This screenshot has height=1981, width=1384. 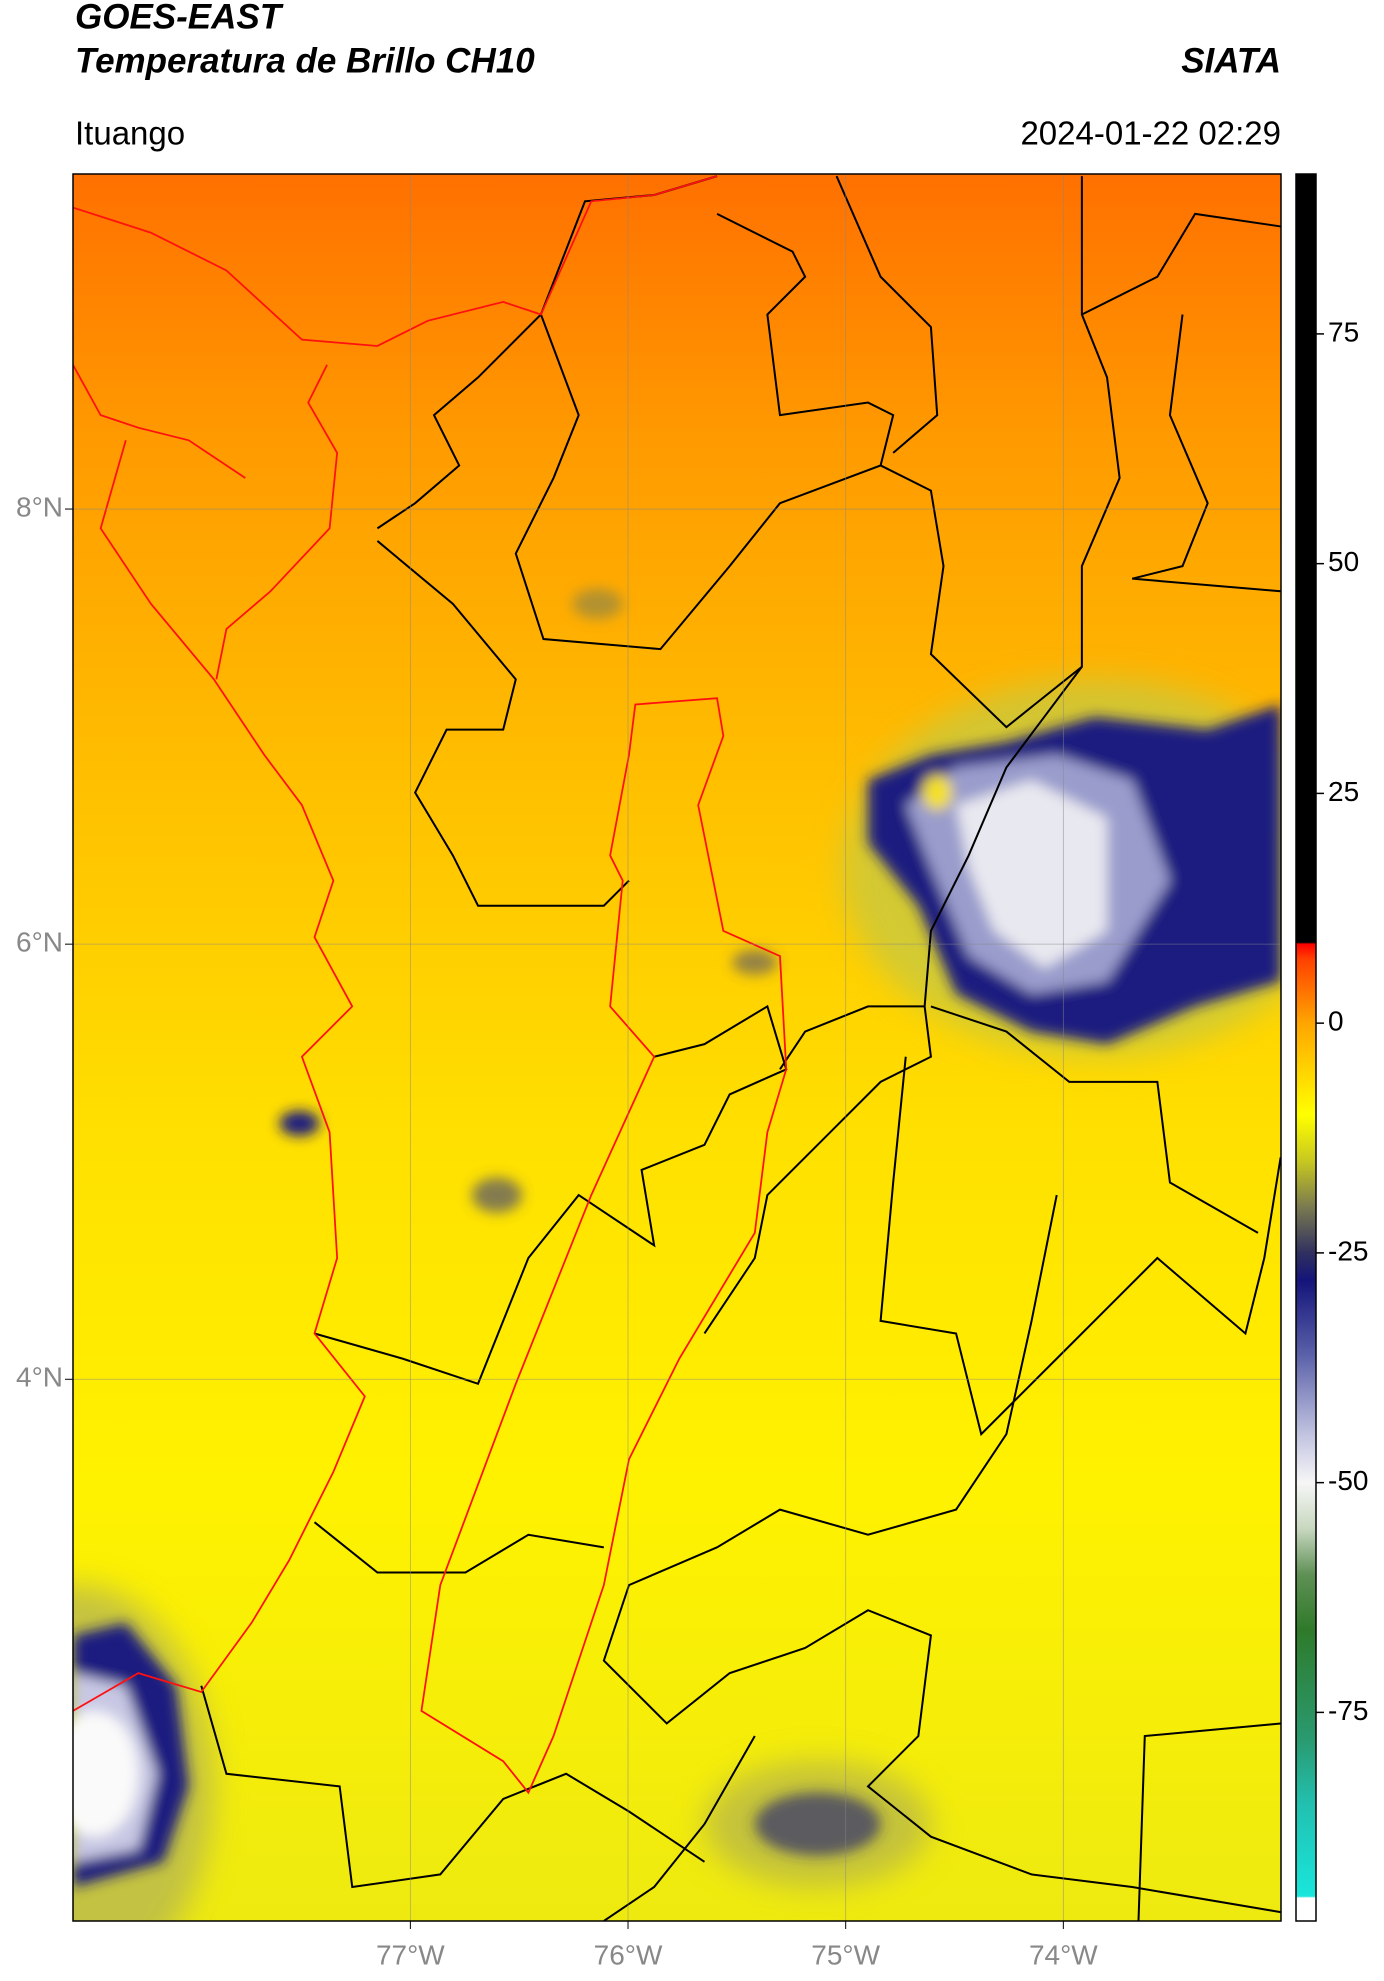 What do you see at coordinates (1150, 133) in the screenshot?
I see `datetime: 2024-01-22 02:29` at bounding box center [1150, 133].